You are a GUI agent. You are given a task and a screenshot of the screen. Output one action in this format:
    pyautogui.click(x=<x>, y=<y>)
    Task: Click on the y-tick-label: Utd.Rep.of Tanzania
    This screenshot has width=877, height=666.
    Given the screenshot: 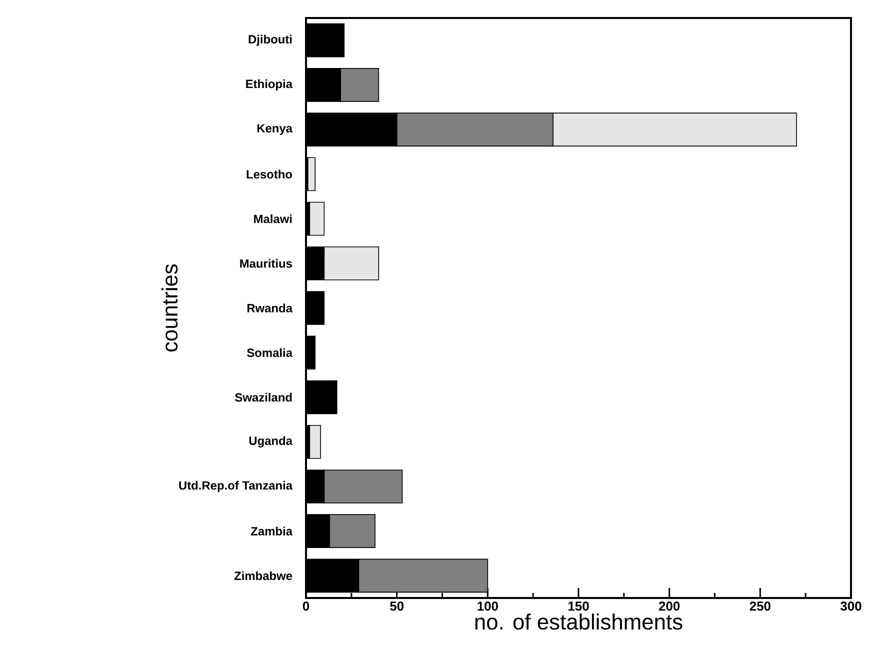 What is the action you would take?
    pyautogui.click(x=236, y=486)
    